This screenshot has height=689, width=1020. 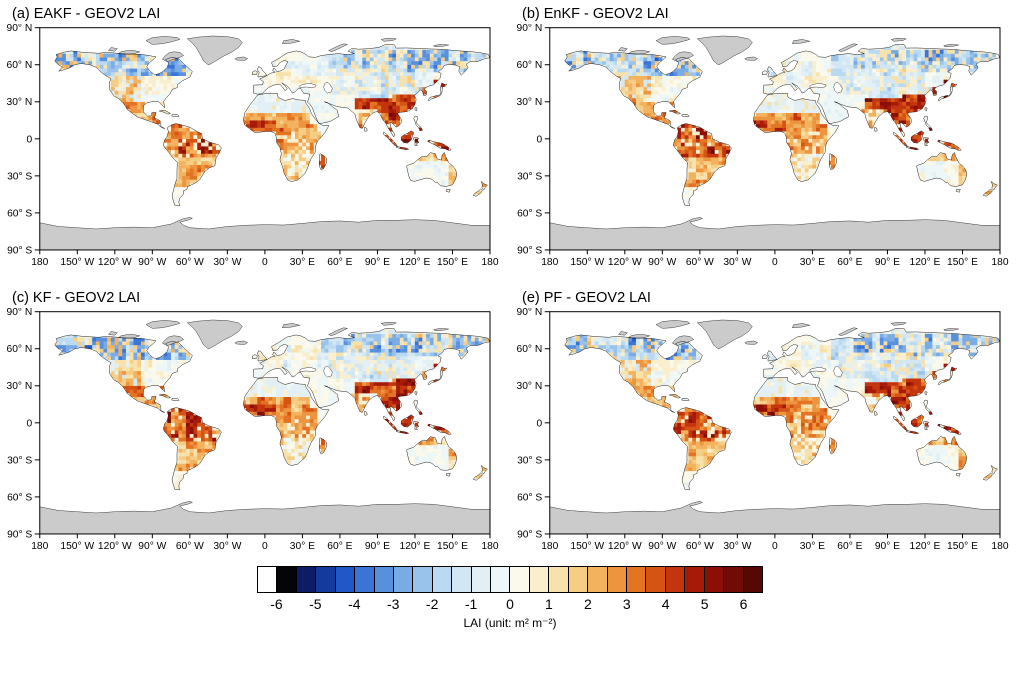 I want to click on colorbar-cells, so click(x=510, y=579).